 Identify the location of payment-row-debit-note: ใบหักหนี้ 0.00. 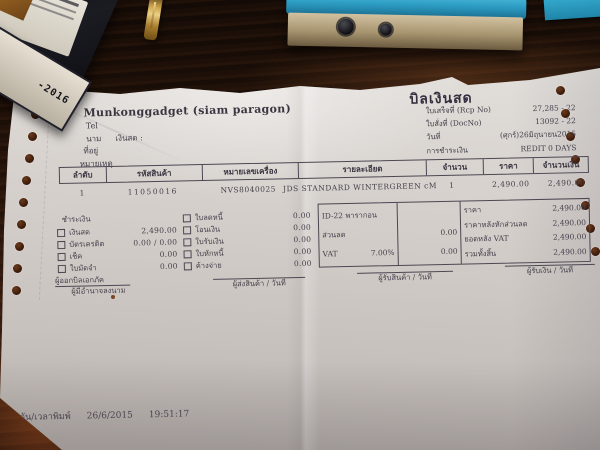
(247, 252).